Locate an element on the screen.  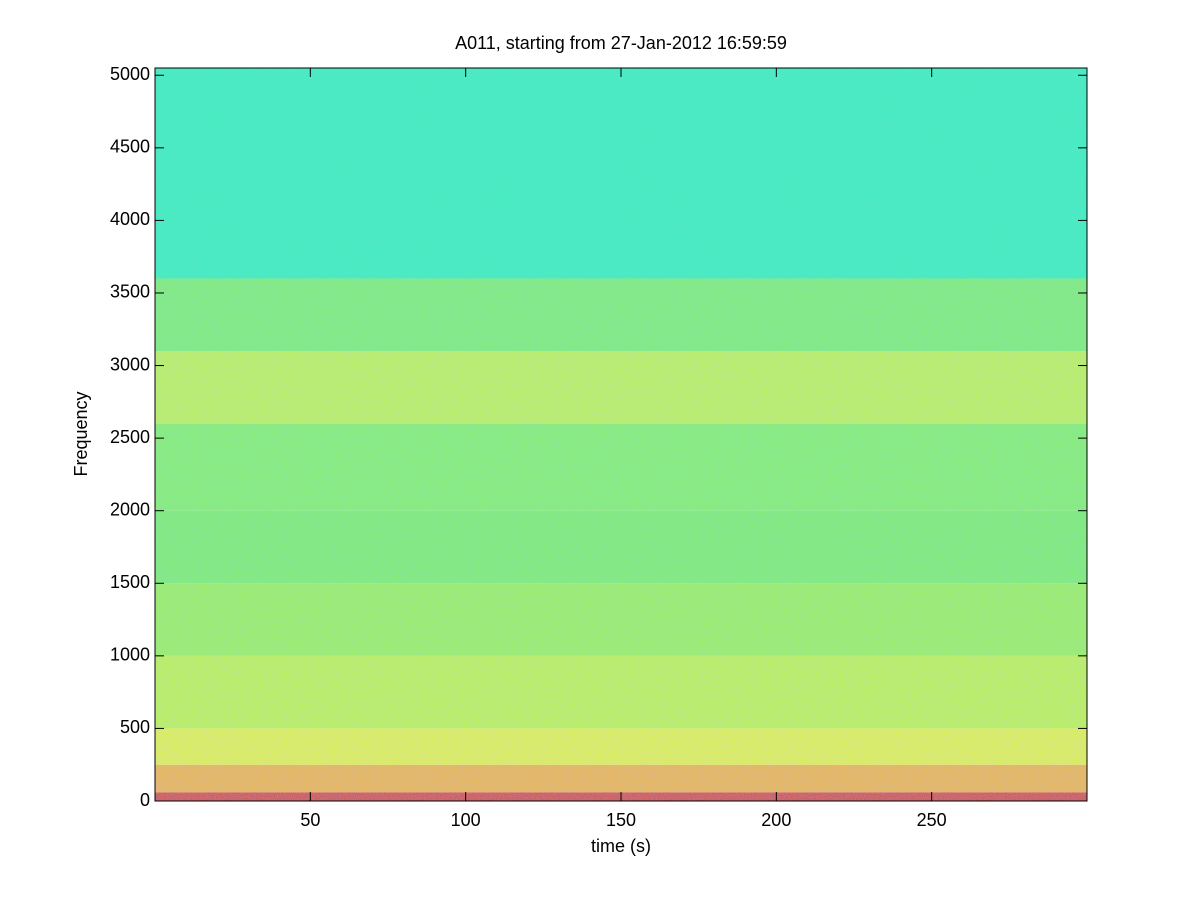
x-tick-label: 200 is located at coordinates (776, 820).